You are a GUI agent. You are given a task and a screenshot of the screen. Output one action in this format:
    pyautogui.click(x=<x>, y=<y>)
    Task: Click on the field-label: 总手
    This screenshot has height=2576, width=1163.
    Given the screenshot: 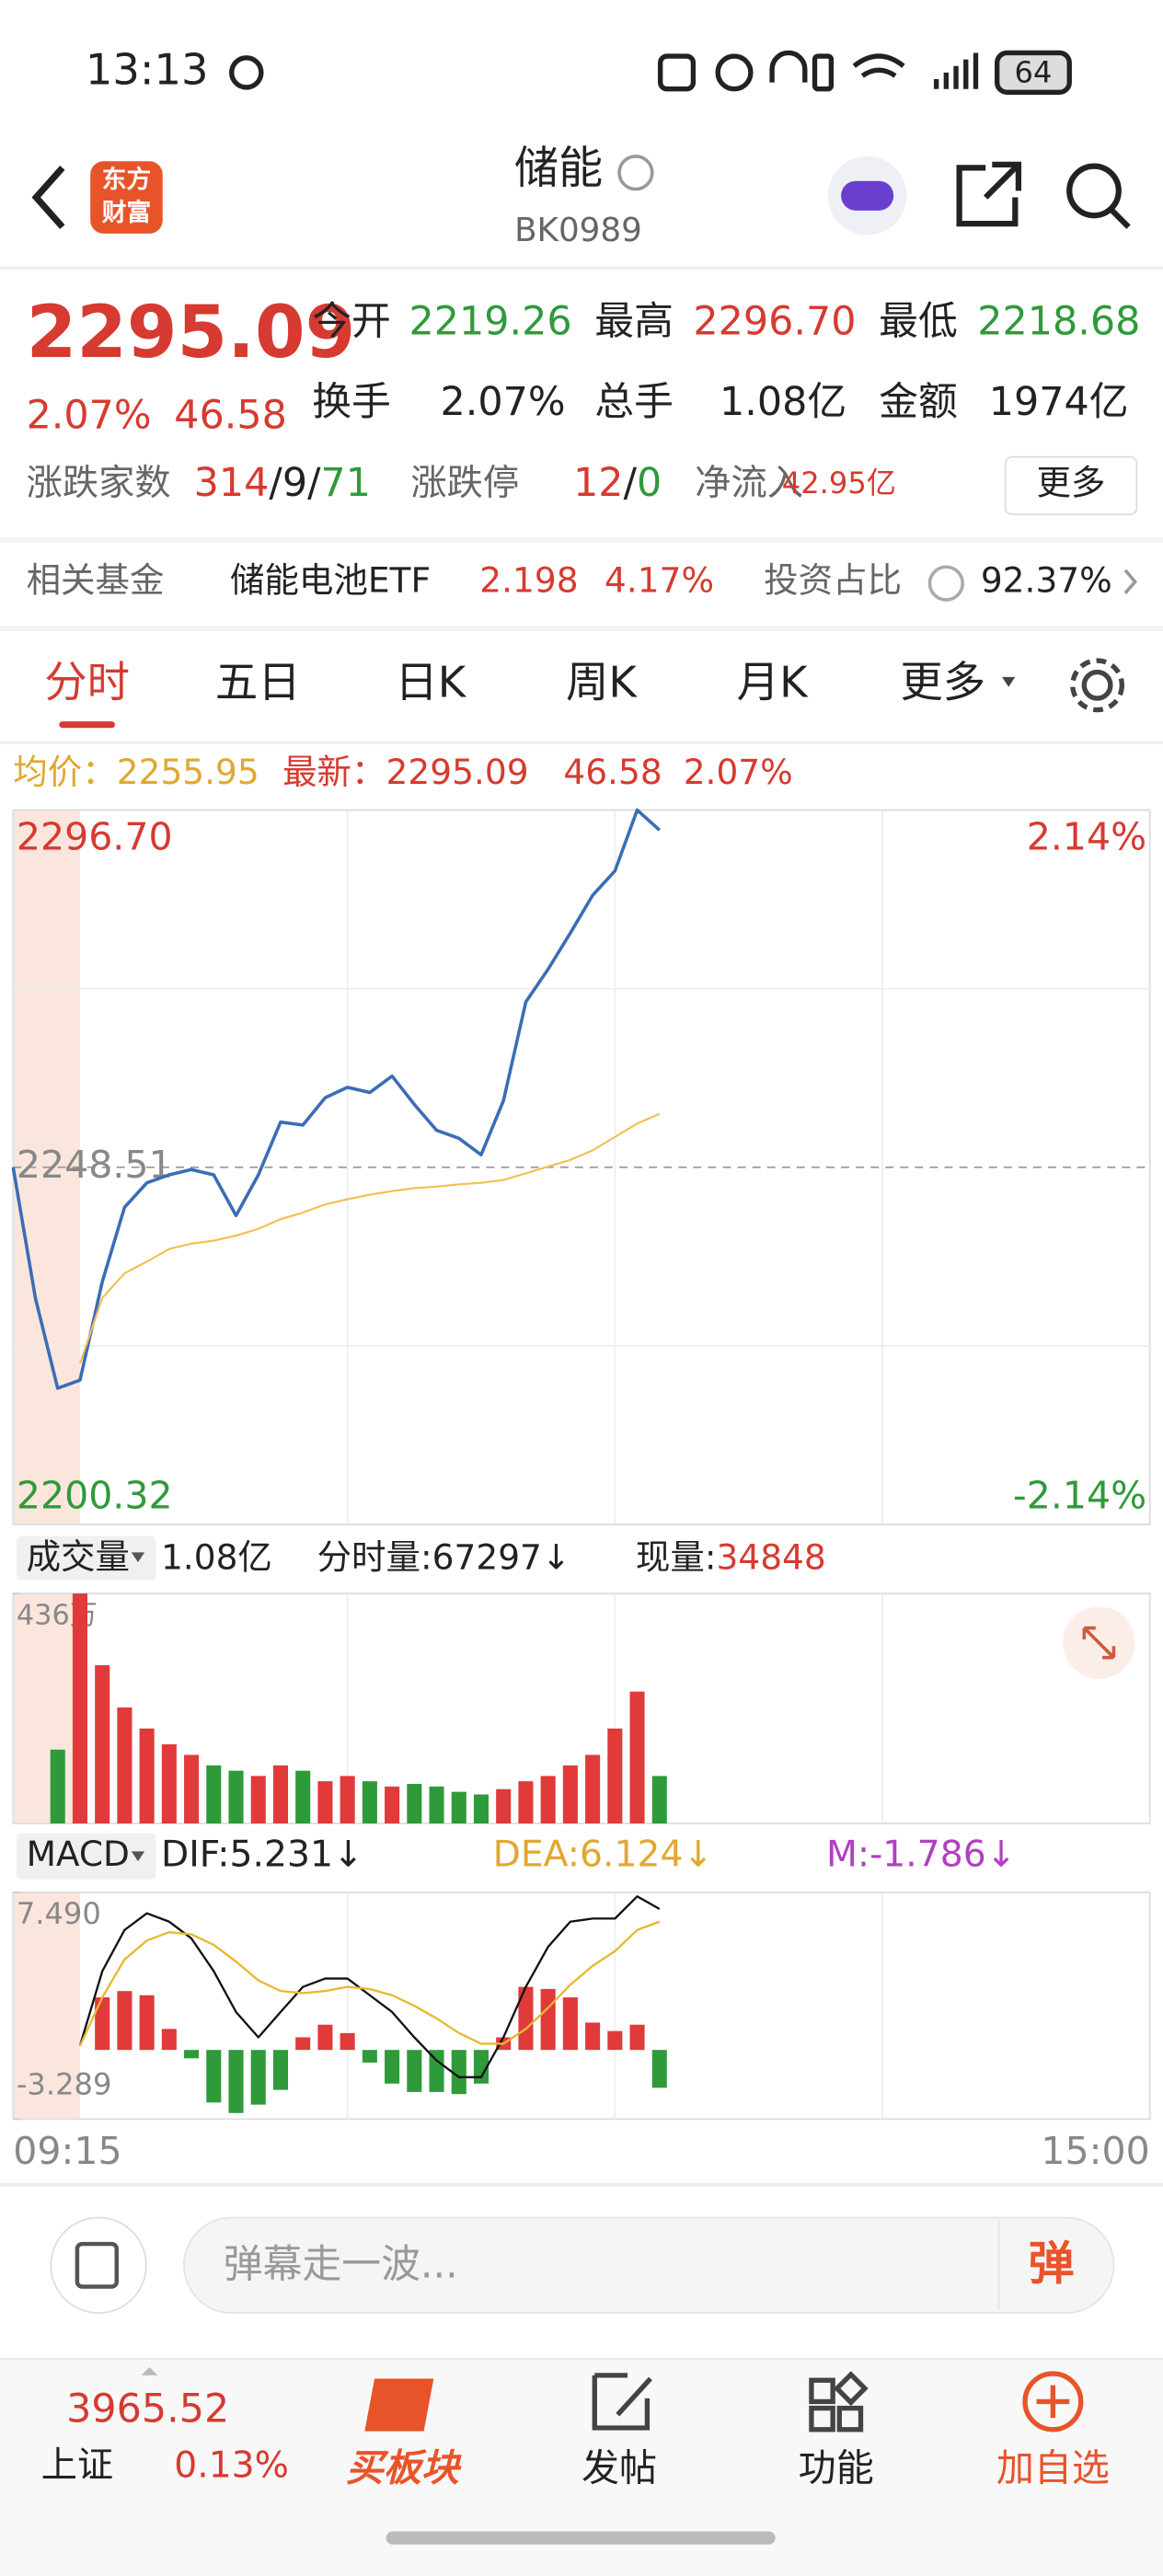 What is the action you would take?
    pyautogui.click(x=634, y=402)
    